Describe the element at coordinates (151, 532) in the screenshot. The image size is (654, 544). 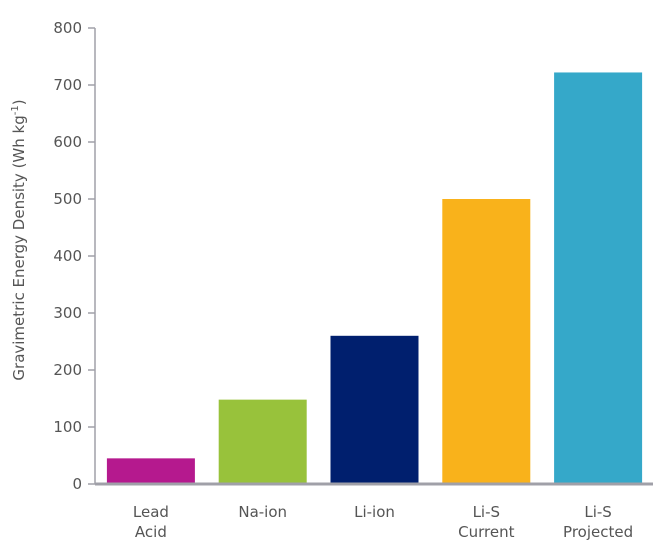
I see `x-category-label-line: Acid` at that location.